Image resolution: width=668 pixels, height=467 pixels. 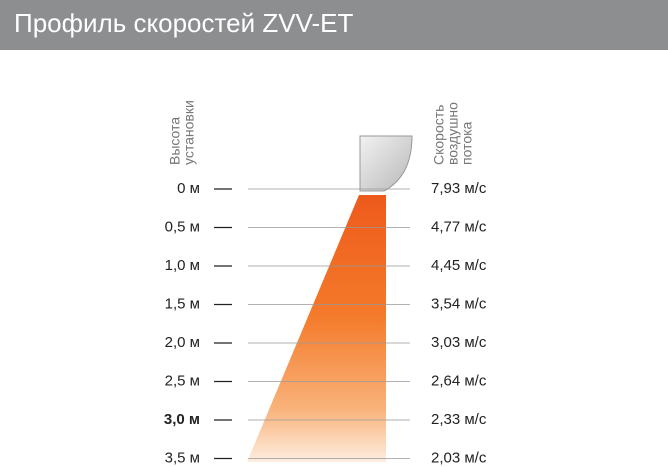 I want to click on height-label: 3,0 м, so click(x=182, y=419).